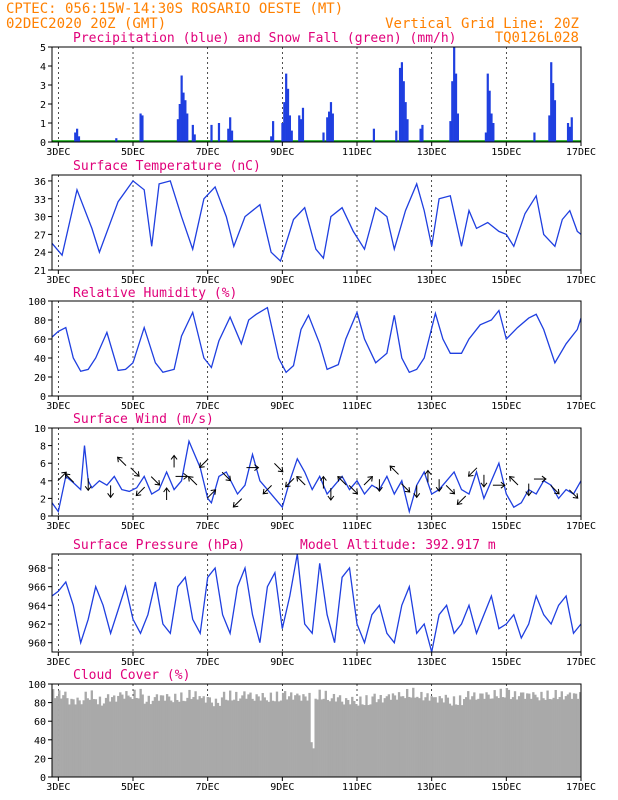 This screenshot has height=800, width=618. What do you see at coordinates (43, 143) in the screenshot?
I see `y-tick-label: 0` at bounding box center [43, 143].